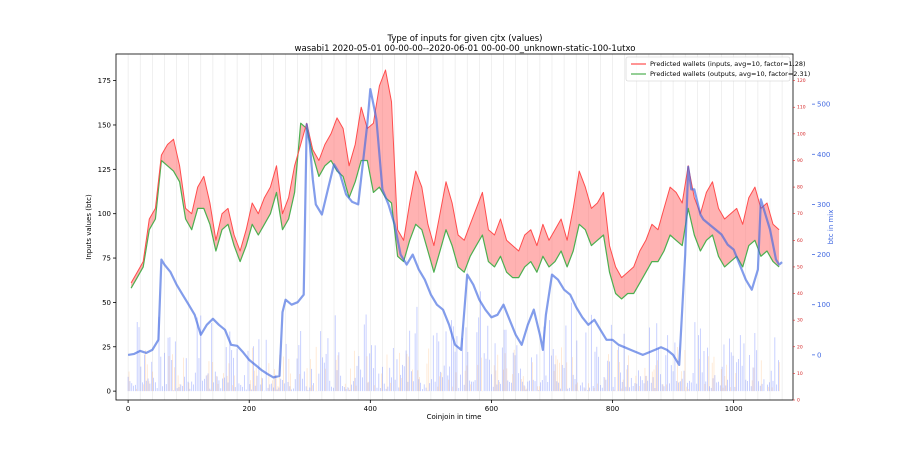 This screenshot has width=900, height=450. I want to click on y3-tick-label: 40, so click(800, 294).